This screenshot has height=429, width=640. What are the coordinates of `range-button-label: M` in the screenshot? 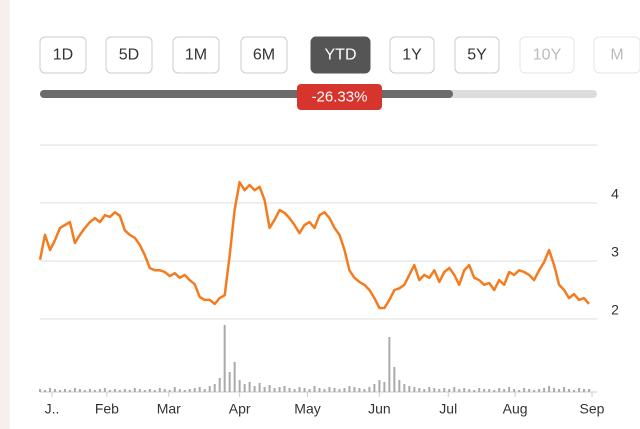 It's located at (616, 55).